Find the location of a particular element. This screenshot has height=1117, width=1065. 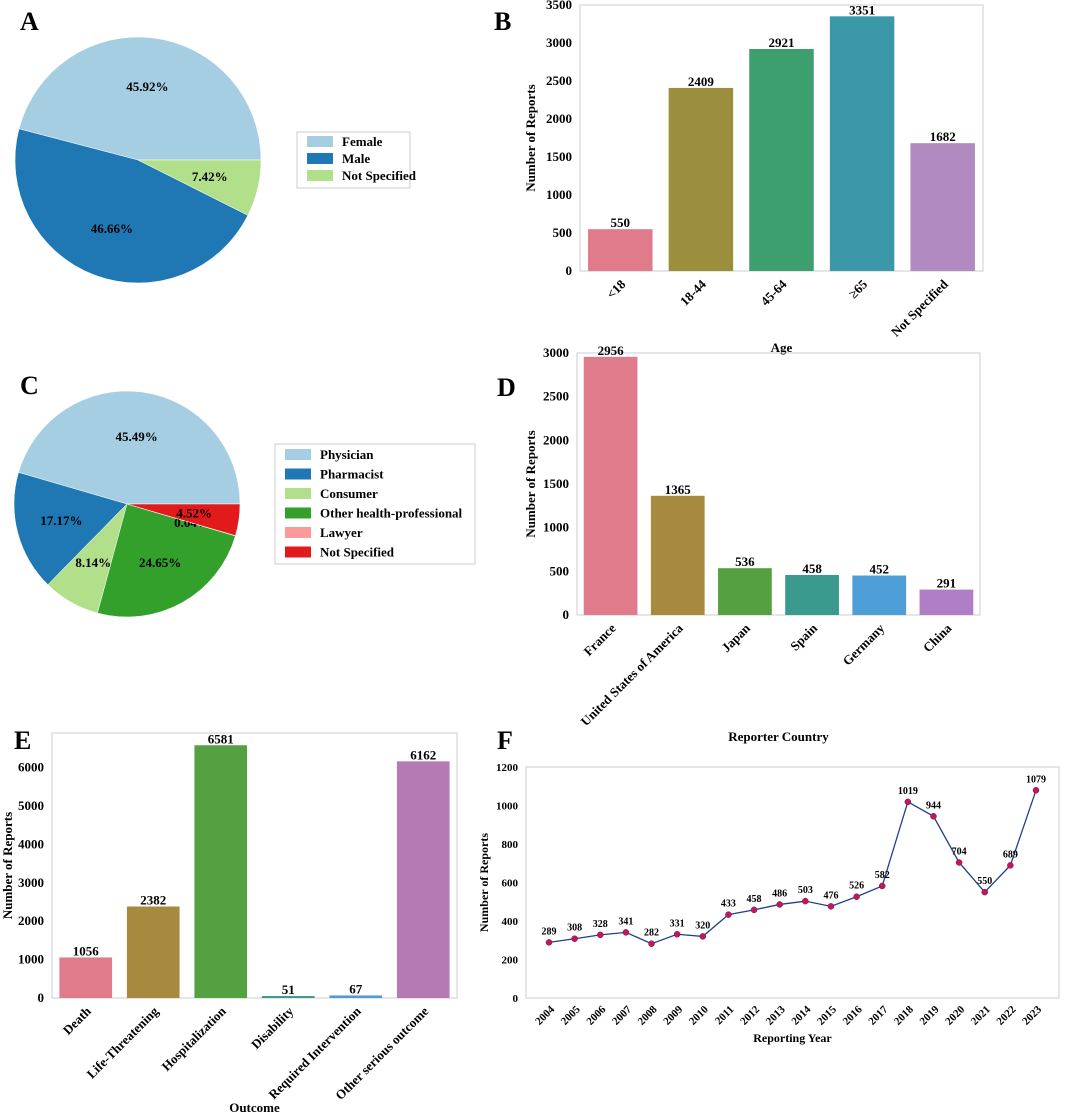

bar-value-label-germany: 452 is located at coordinates (880, 569).